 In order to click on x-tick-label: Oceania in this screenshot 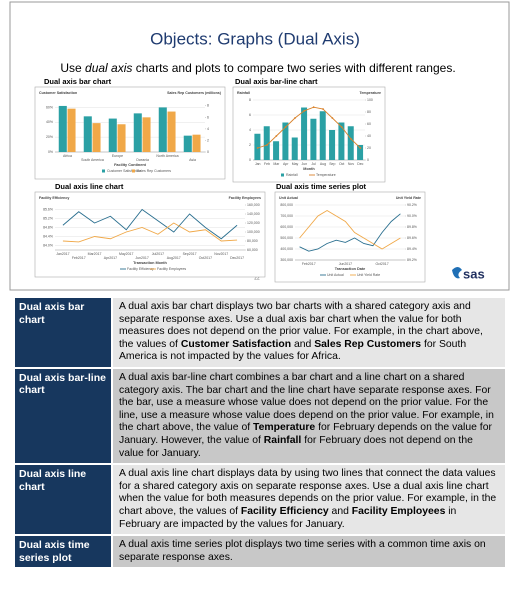, I will do `click(142, 160)`.